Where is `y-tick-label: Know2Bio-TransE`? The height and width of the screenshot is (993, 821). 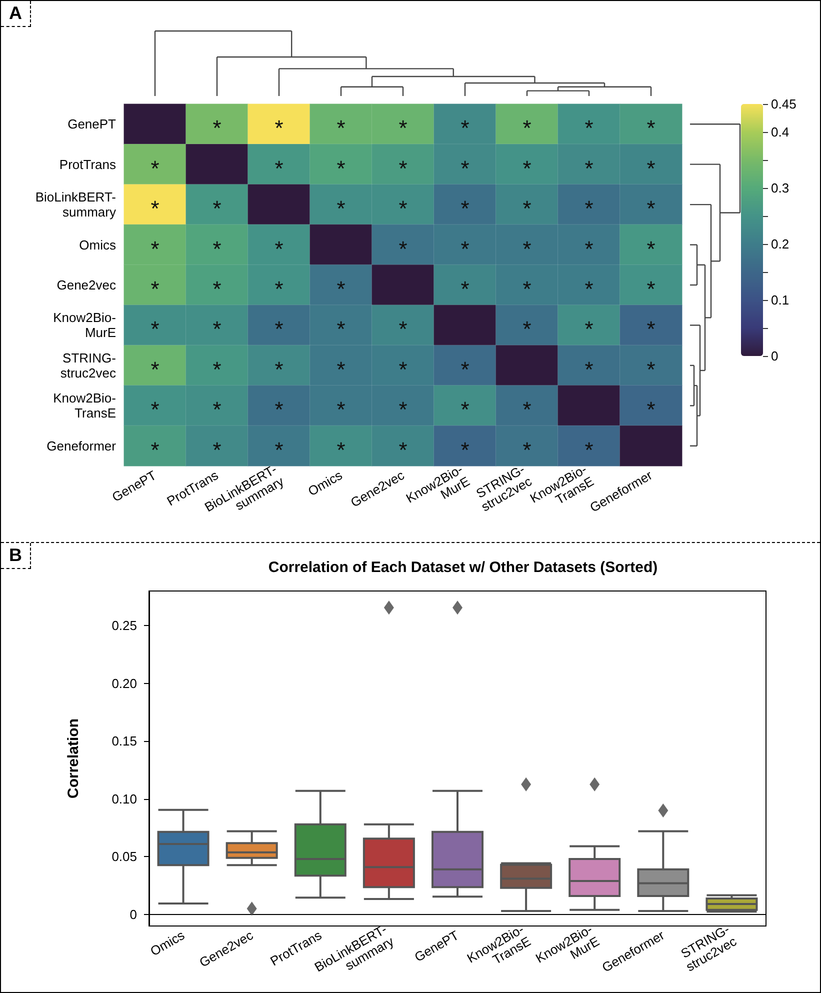
y-tick-label: Know2Bio-TransE is located at coordinates (84, 405).